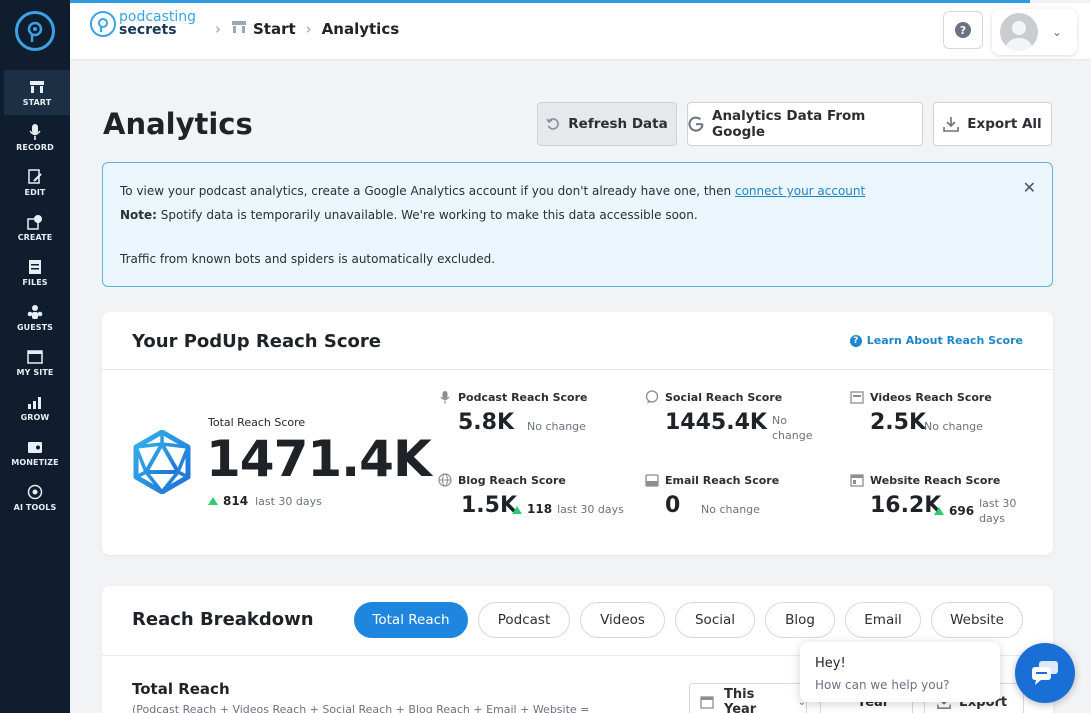 Image resolution: width=1091 pixels, height=713 pixels. Describe the element at coordinates (239, 29) in the screenshot. I see `start-icon` at that location.